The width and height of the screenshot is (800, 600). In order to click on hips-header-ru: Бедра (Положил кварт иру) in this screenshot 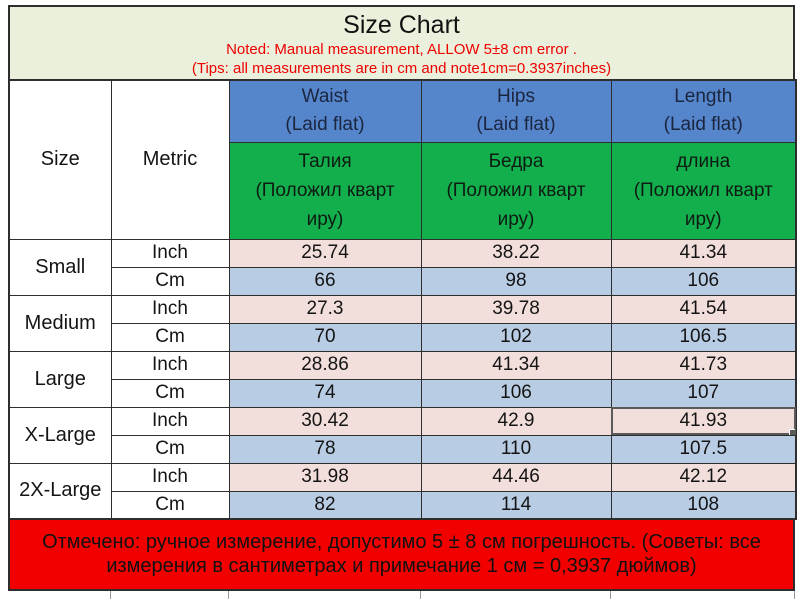, I will do `click(516, 190)`.